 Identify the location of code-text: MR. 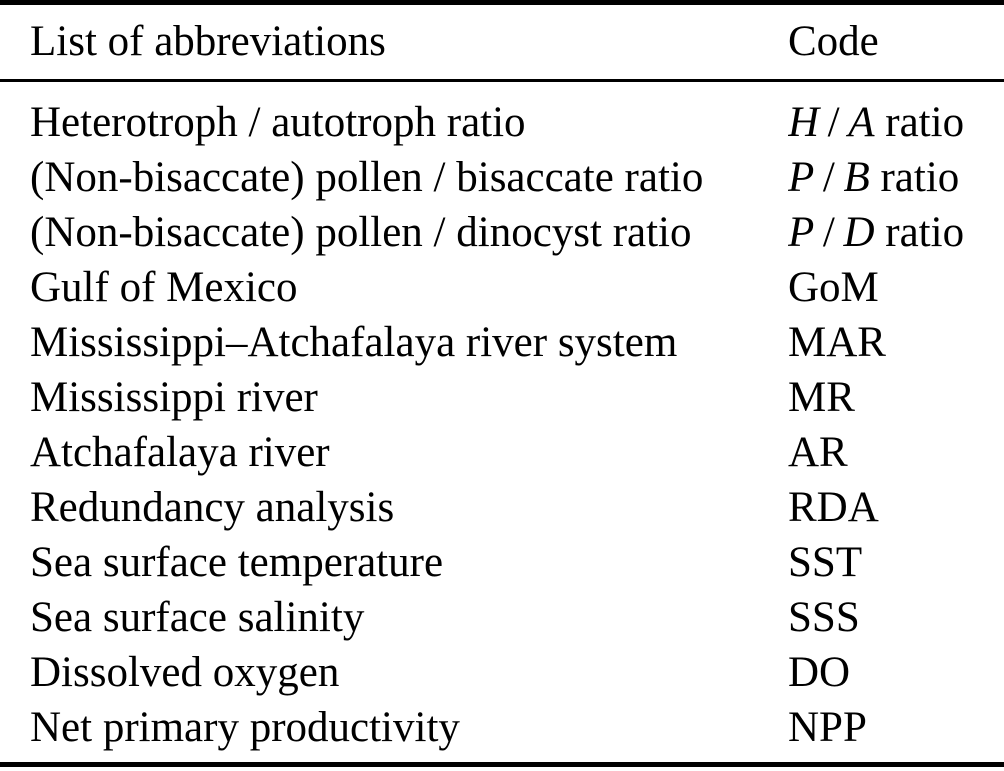
(821, 397).